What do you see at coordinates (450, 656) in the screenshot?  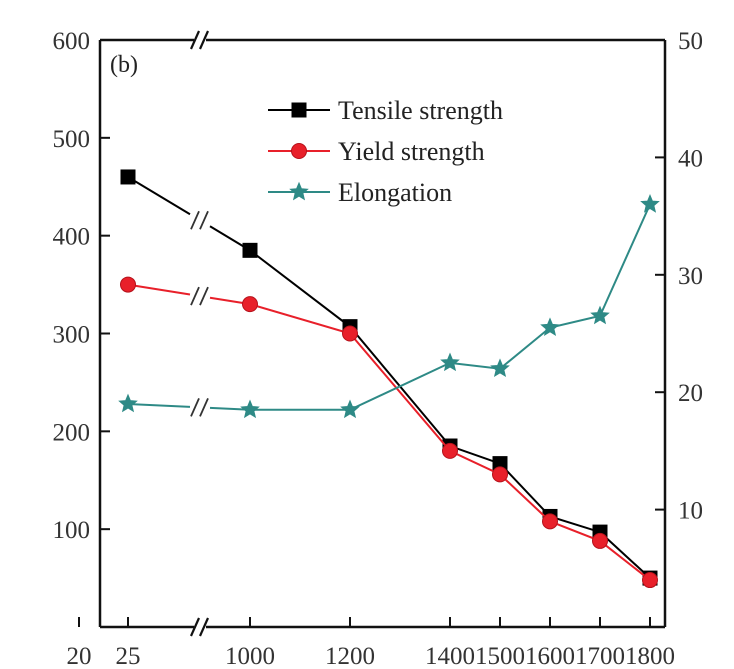 I see `x-tick-label: 1400` at bounding box center [450, 656].